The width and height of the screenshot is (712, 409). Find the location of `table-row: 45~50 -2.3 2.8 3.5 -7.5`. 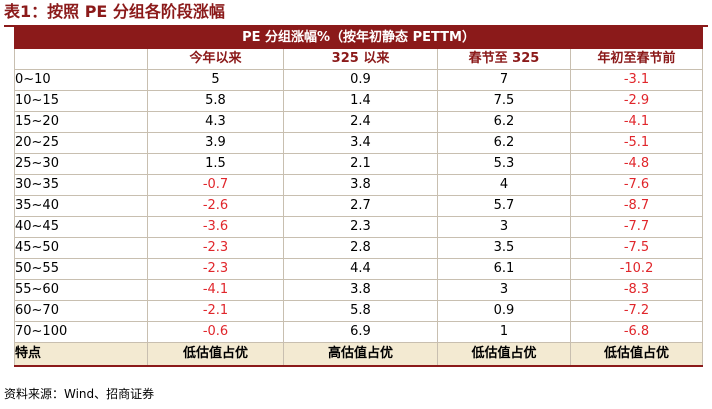

table-row: 45~50 -2.3 2.8 3.5 -7.5 is located at coordinates (359, 248).